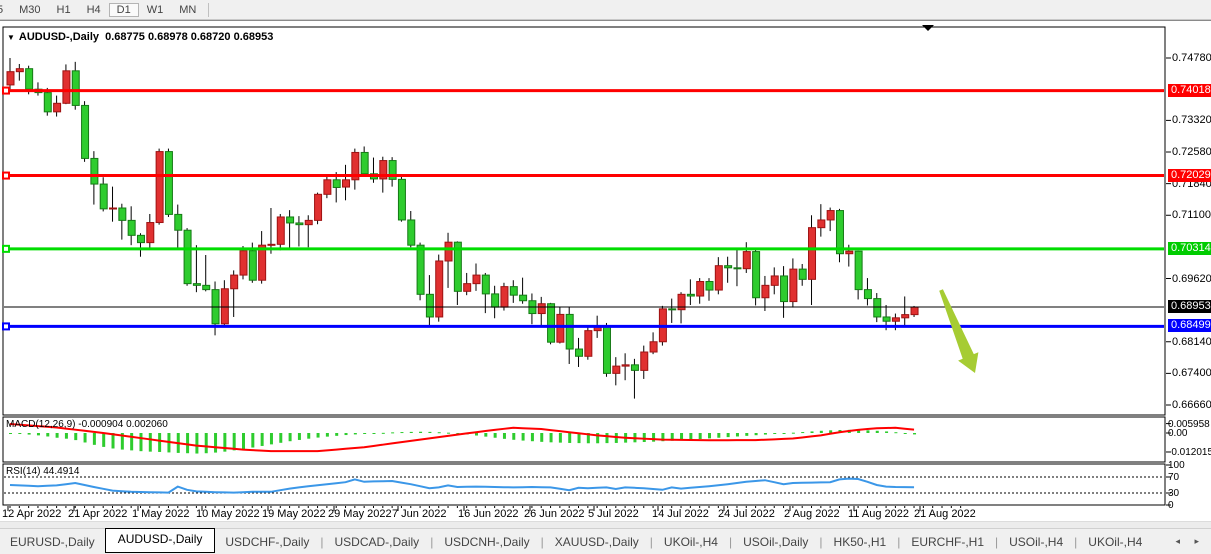  Describe the element at coordinates (2, 9) in the screenshot. I see `tf-button-5: 5` at that location.